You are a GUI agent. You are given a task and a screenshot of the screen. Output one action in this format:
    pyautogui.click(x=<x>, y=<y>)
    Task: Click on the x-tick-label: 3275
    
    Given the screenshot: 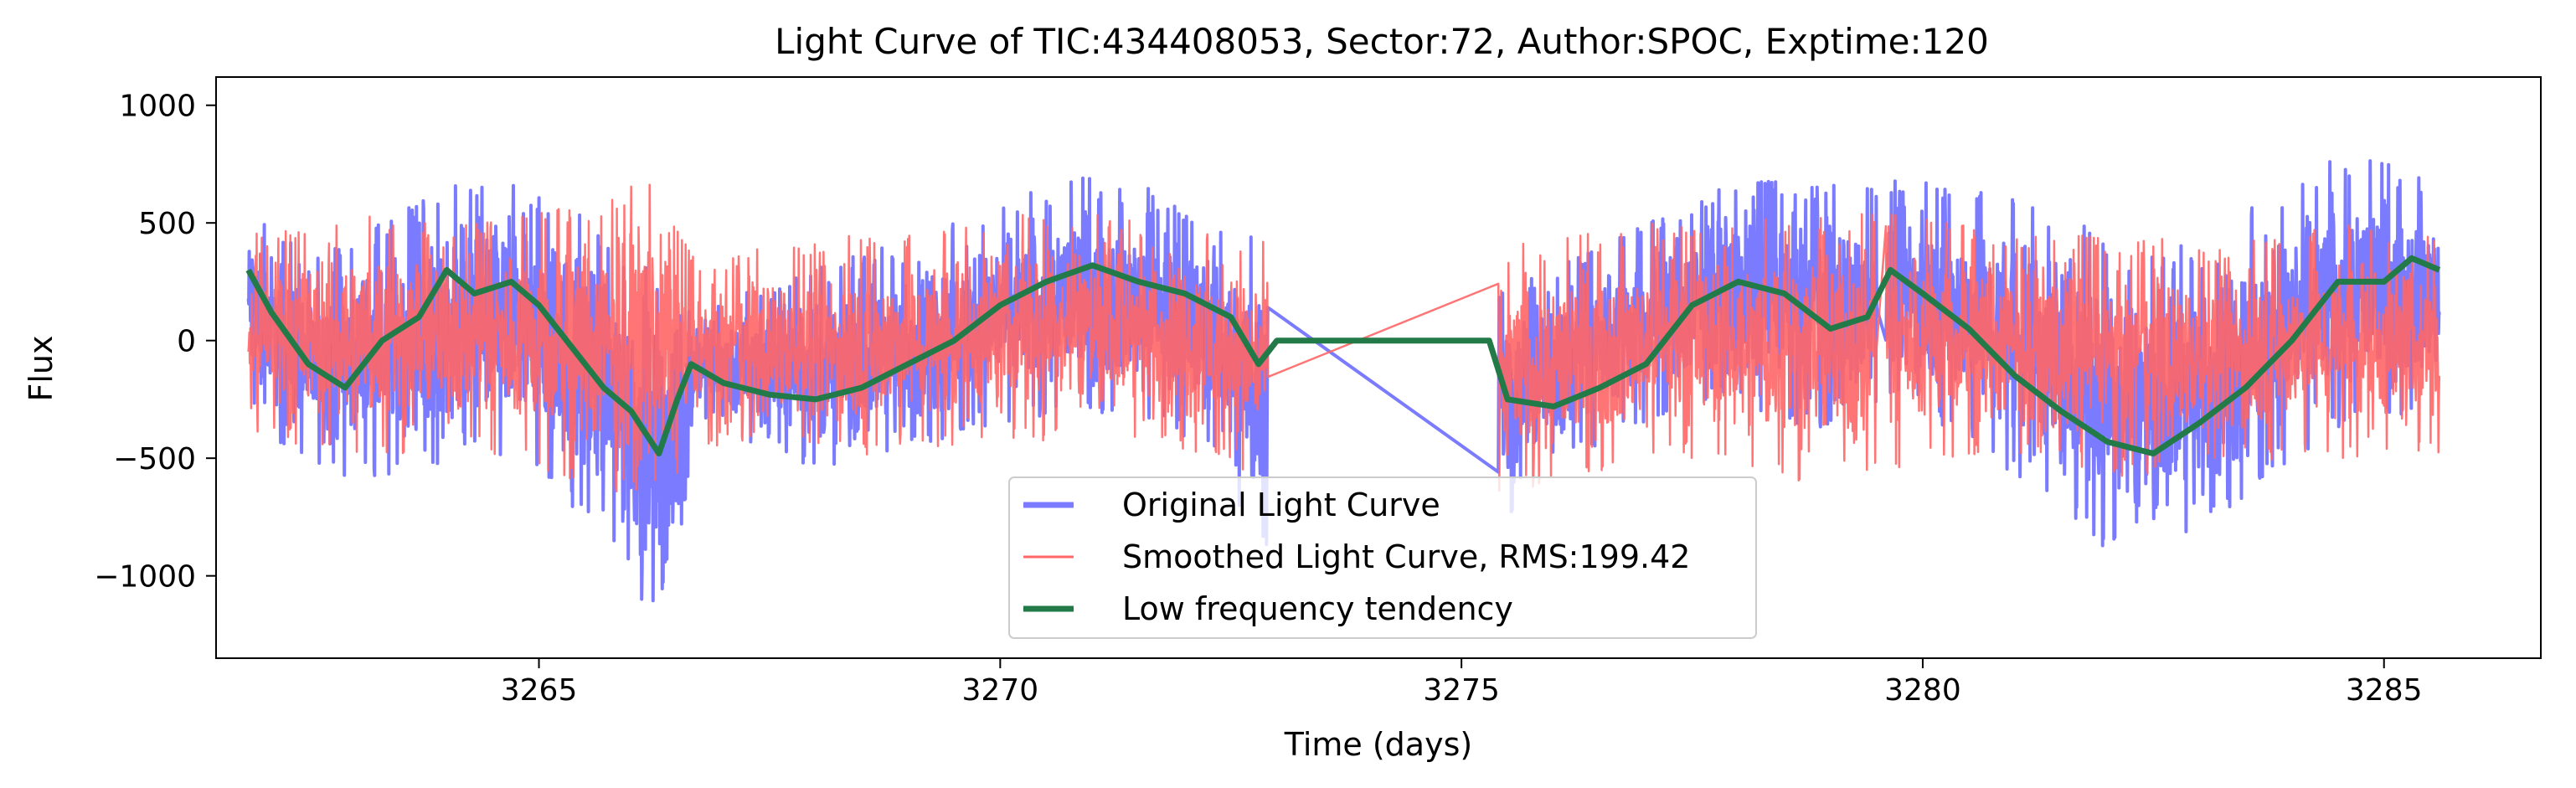 What is the action you would take?
    pyautogui.click(x=1461, y=690)
    